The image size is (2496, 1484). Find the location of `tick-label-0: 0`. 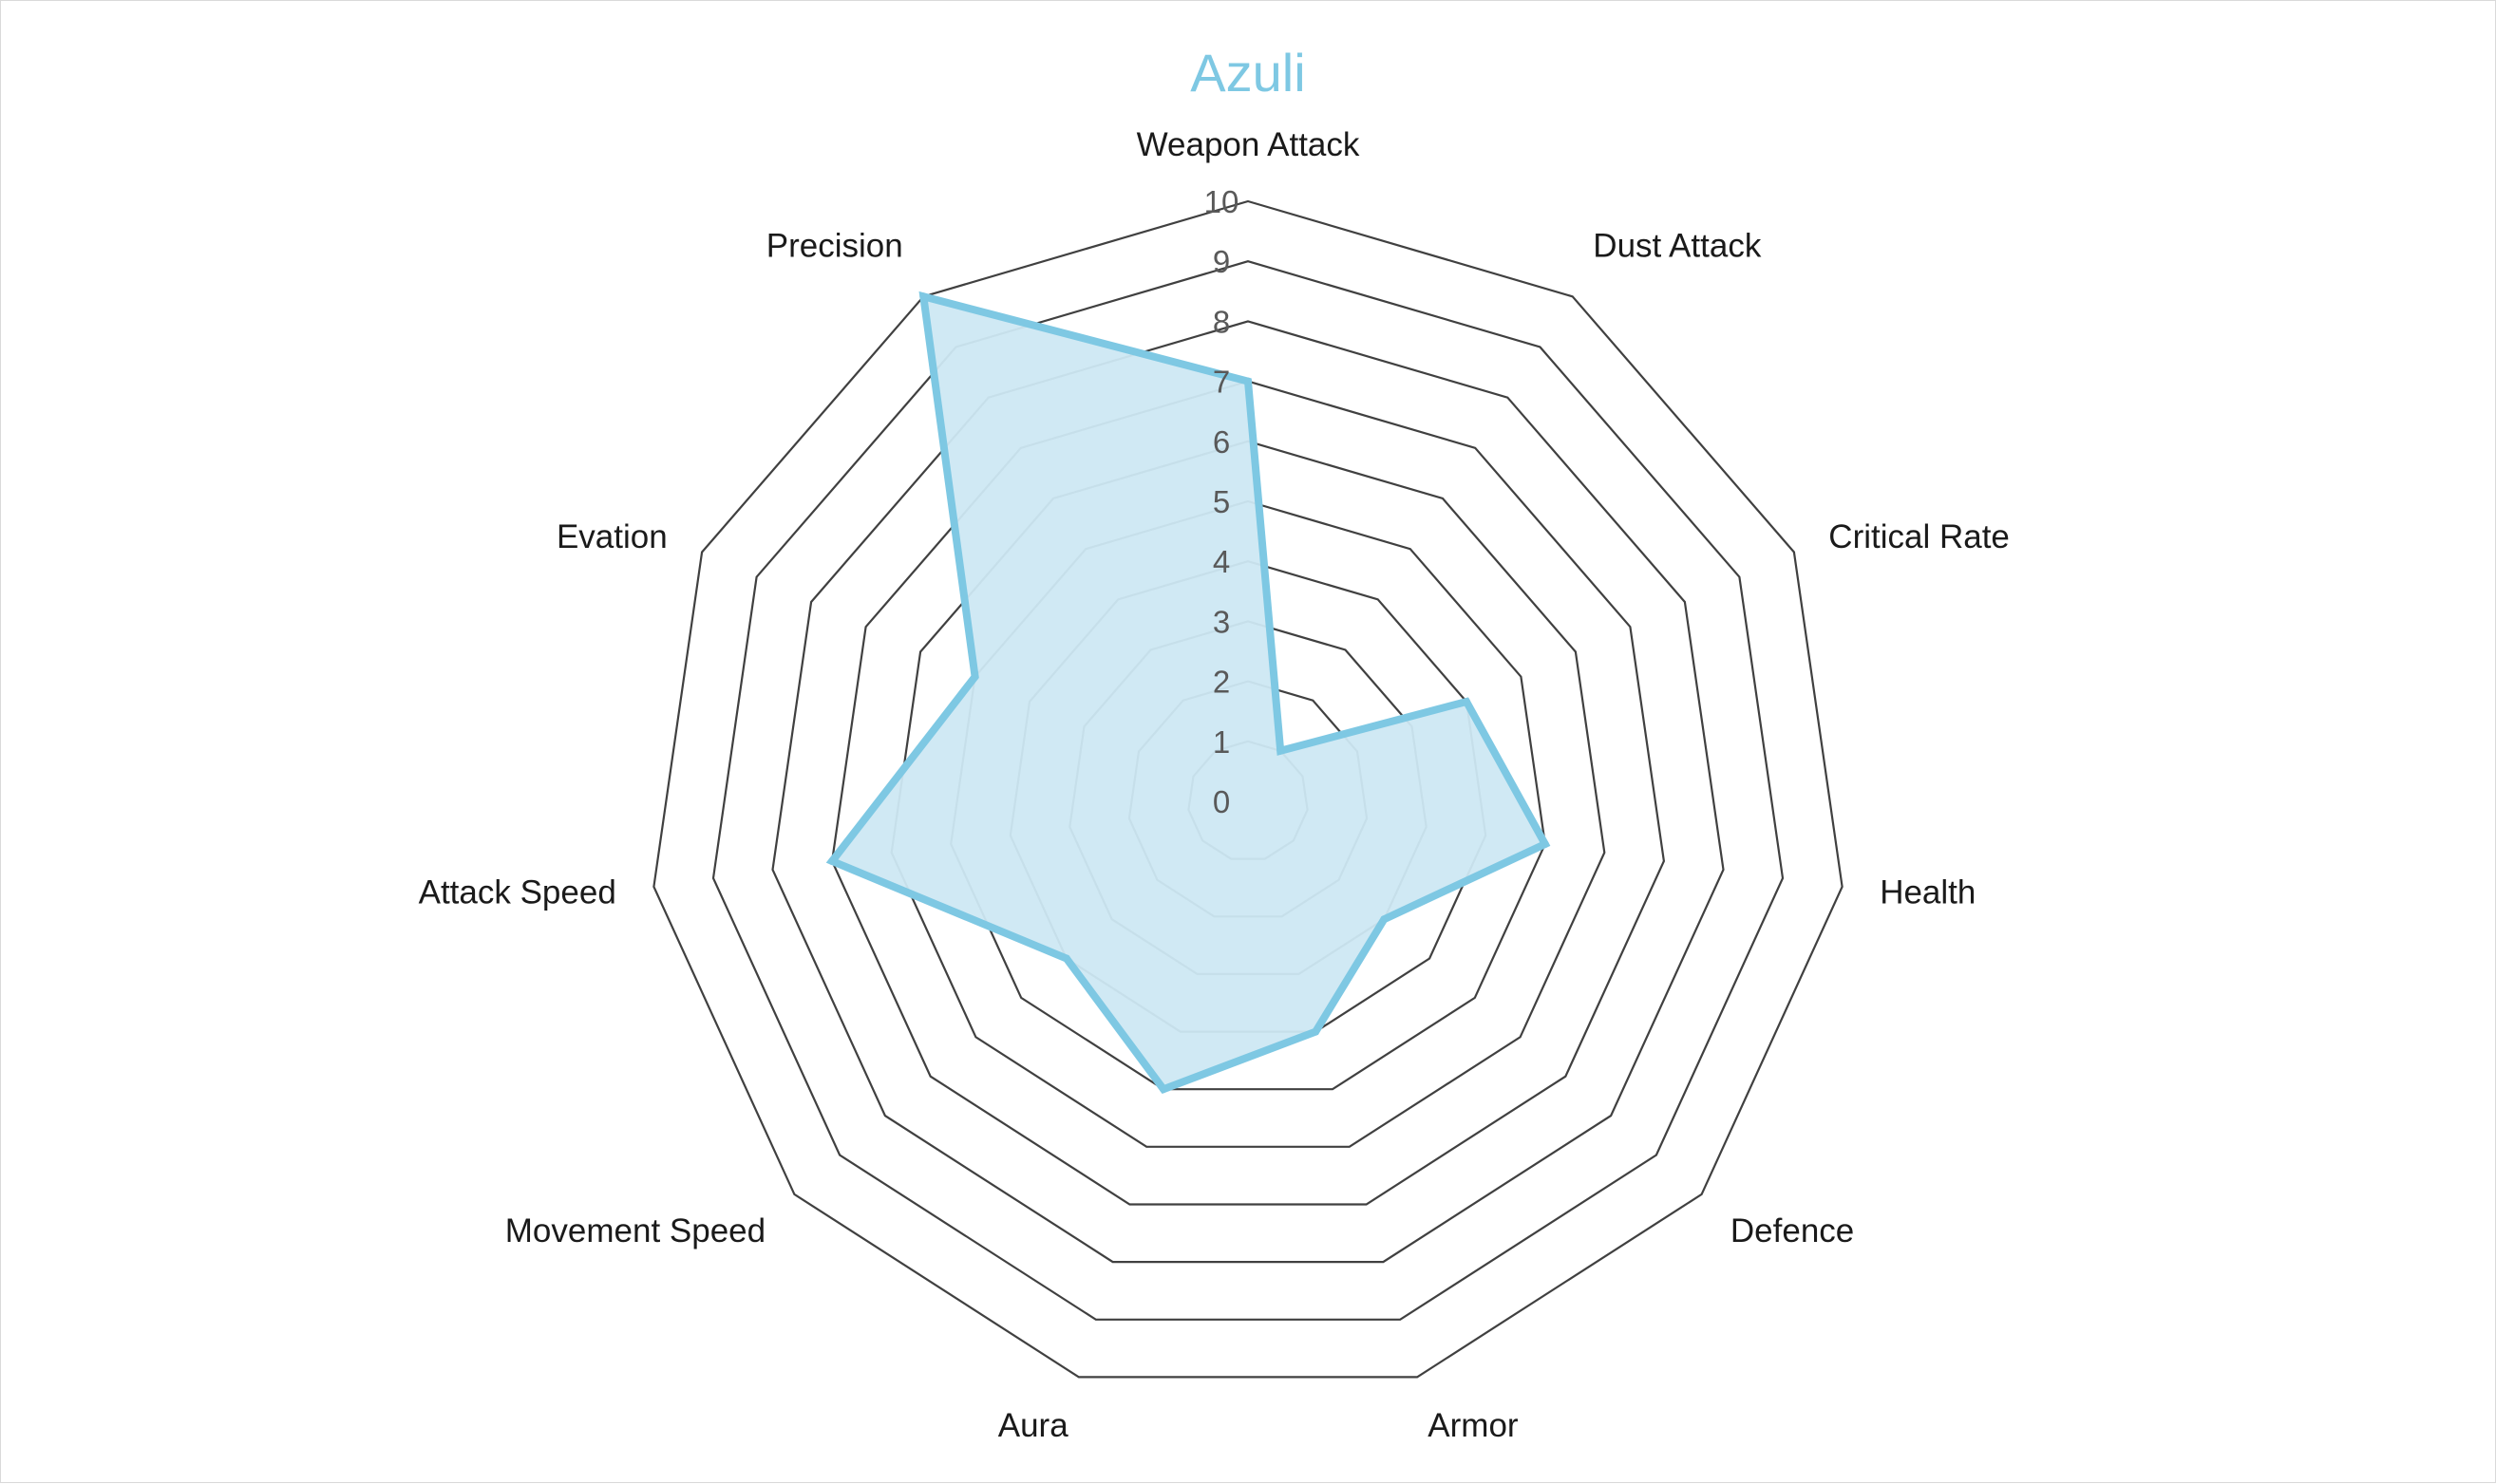

tick-label-0: 0 is located at coordinates (1221, 802).